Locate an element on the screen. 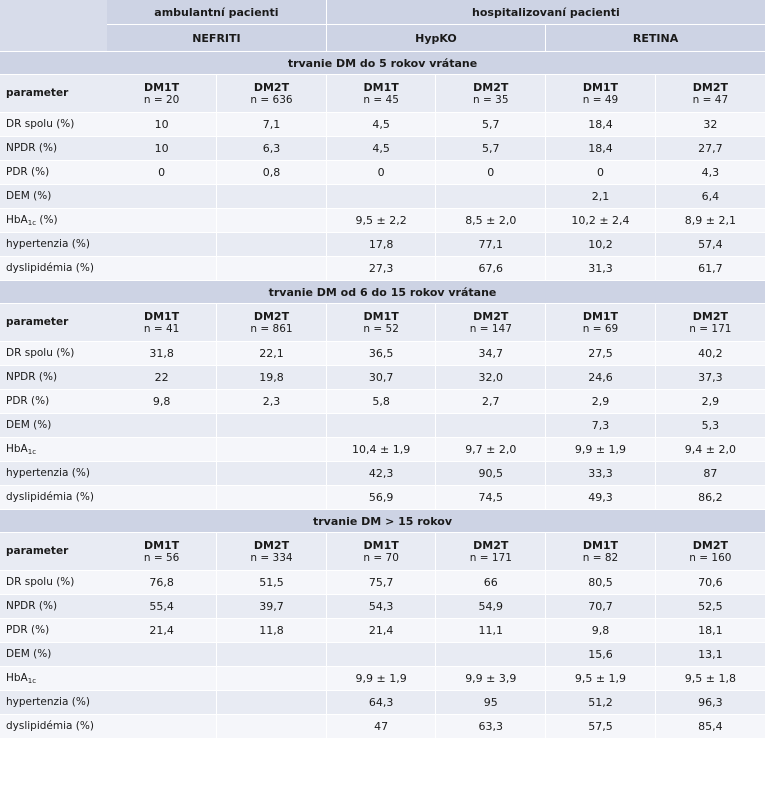 The height and width of the screenshot is (800, 765). group-count: n = 334 is located at coordinates (271, 557).